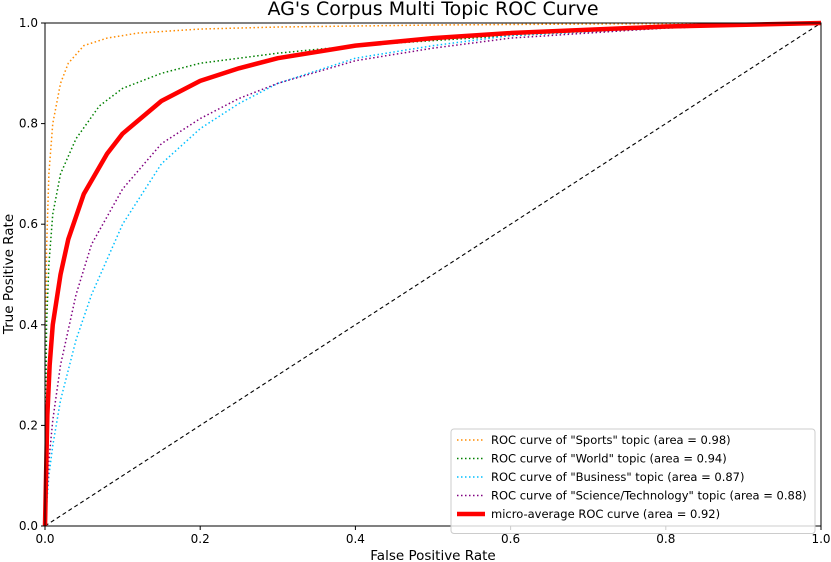 The height and width of the screenshot is (562, 831). I want to click on y-tick-label: 0.4, so click(28, 325).